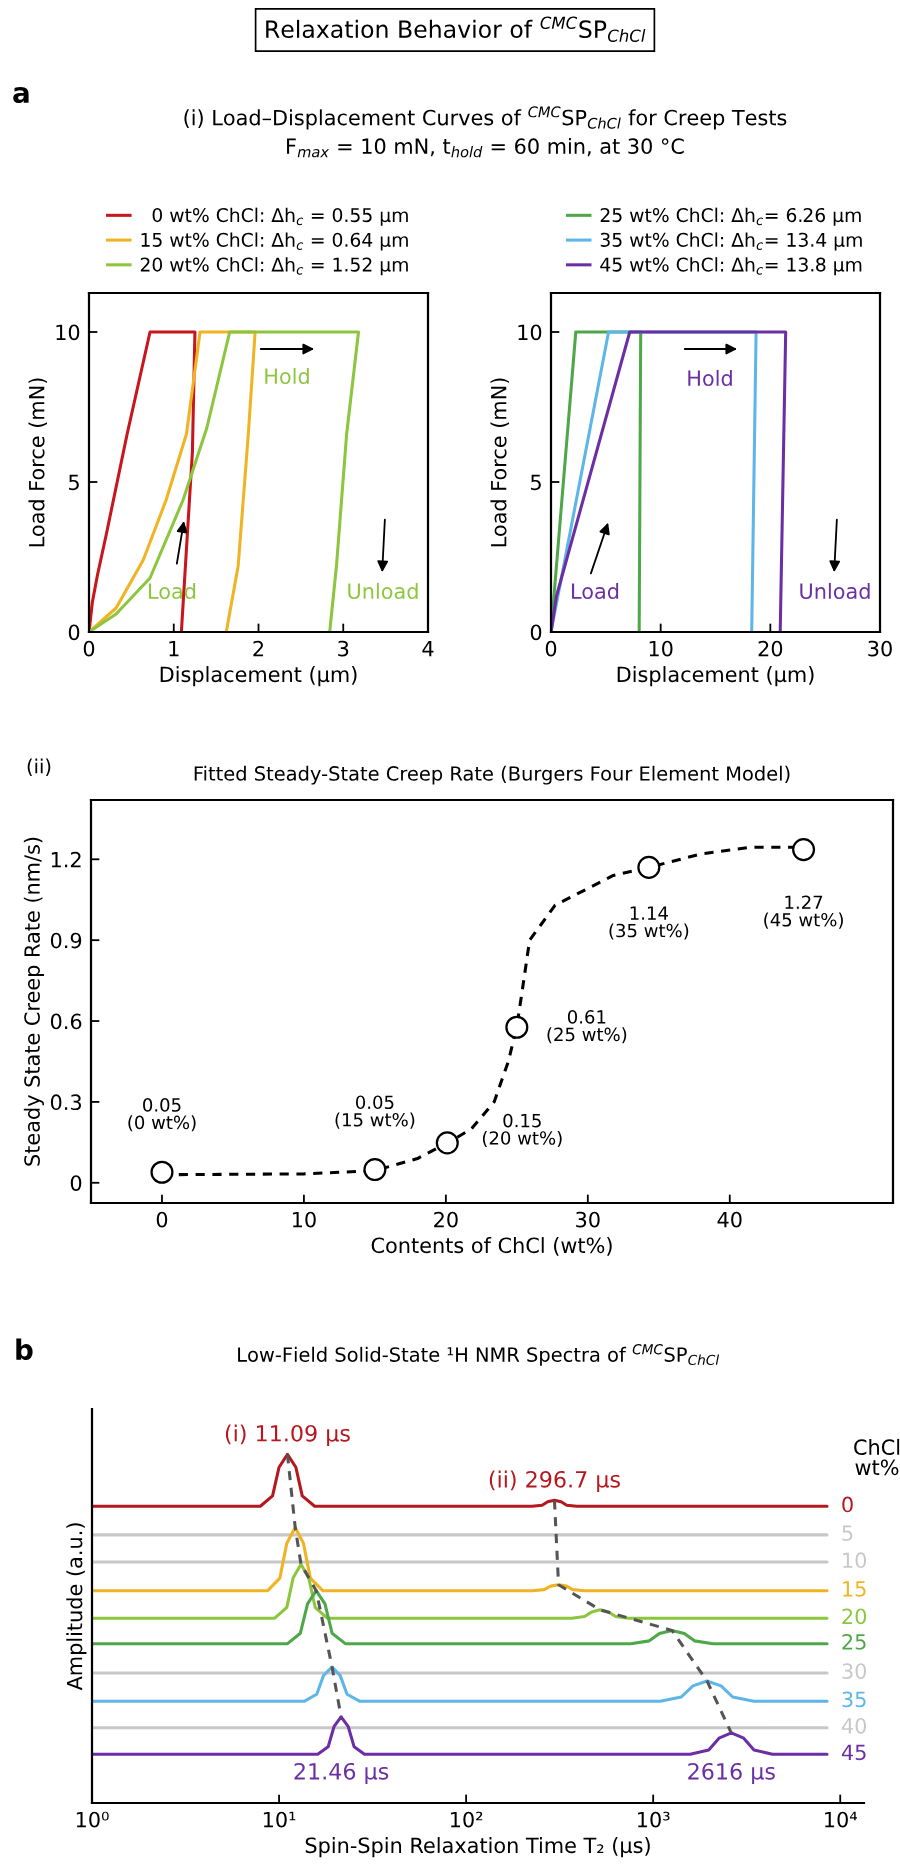  What do you see at coordinates (854, 1616) in the screenshot?
I see `series-label: 20` at bounding box center [854, 1616].